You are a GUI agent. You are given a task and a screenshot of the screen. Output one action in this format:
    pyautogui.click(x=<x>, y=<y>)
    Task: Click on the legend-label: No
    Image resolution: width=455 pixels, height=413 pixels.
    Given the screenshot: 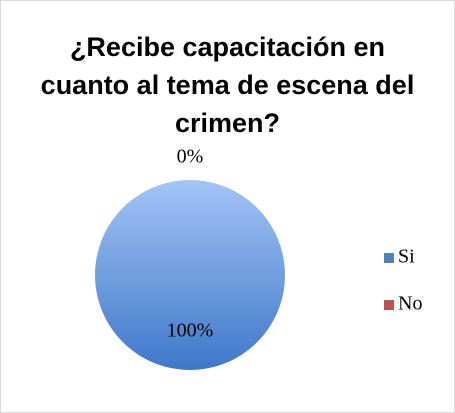 What is the action you would take?
    pyautogui.click(x=410, y=304)
    